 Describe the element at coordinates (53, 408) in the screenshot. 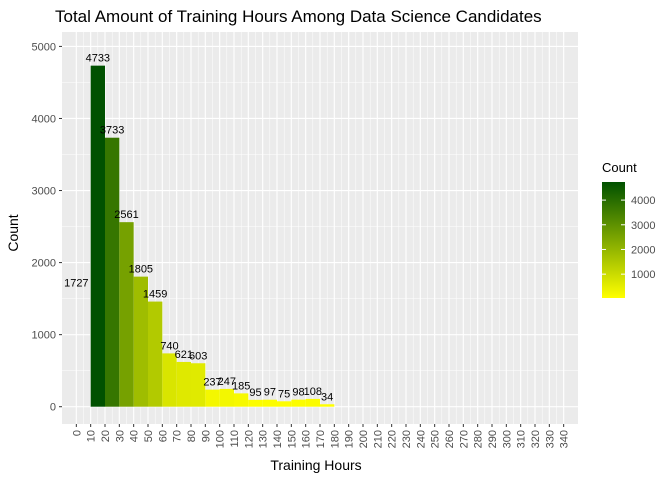

I see `y-tick-label: 0` at that location.